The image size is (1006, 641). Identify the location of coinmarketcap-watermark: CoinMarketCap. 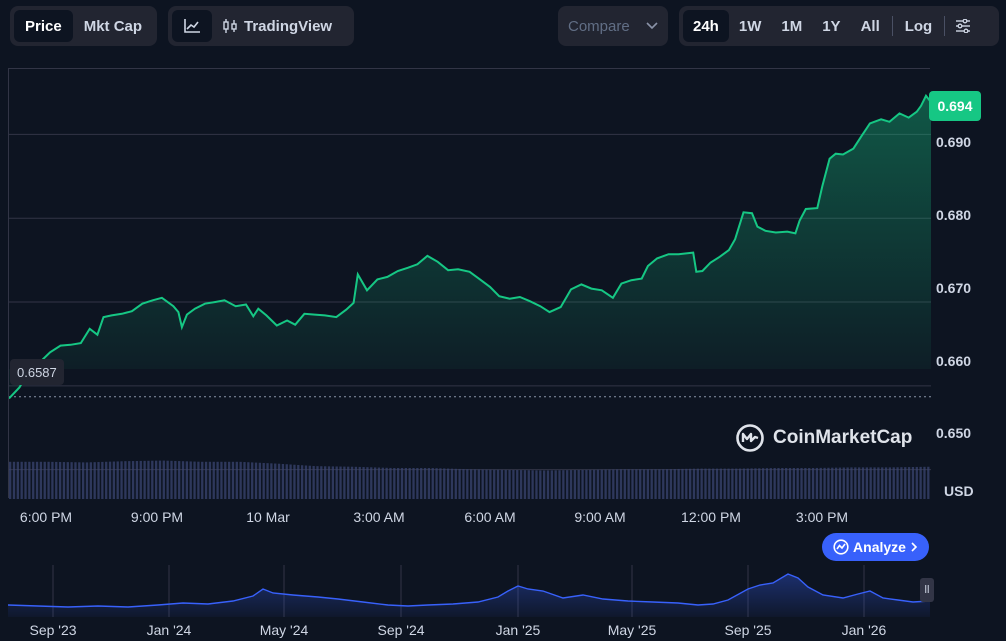
(823, 438).